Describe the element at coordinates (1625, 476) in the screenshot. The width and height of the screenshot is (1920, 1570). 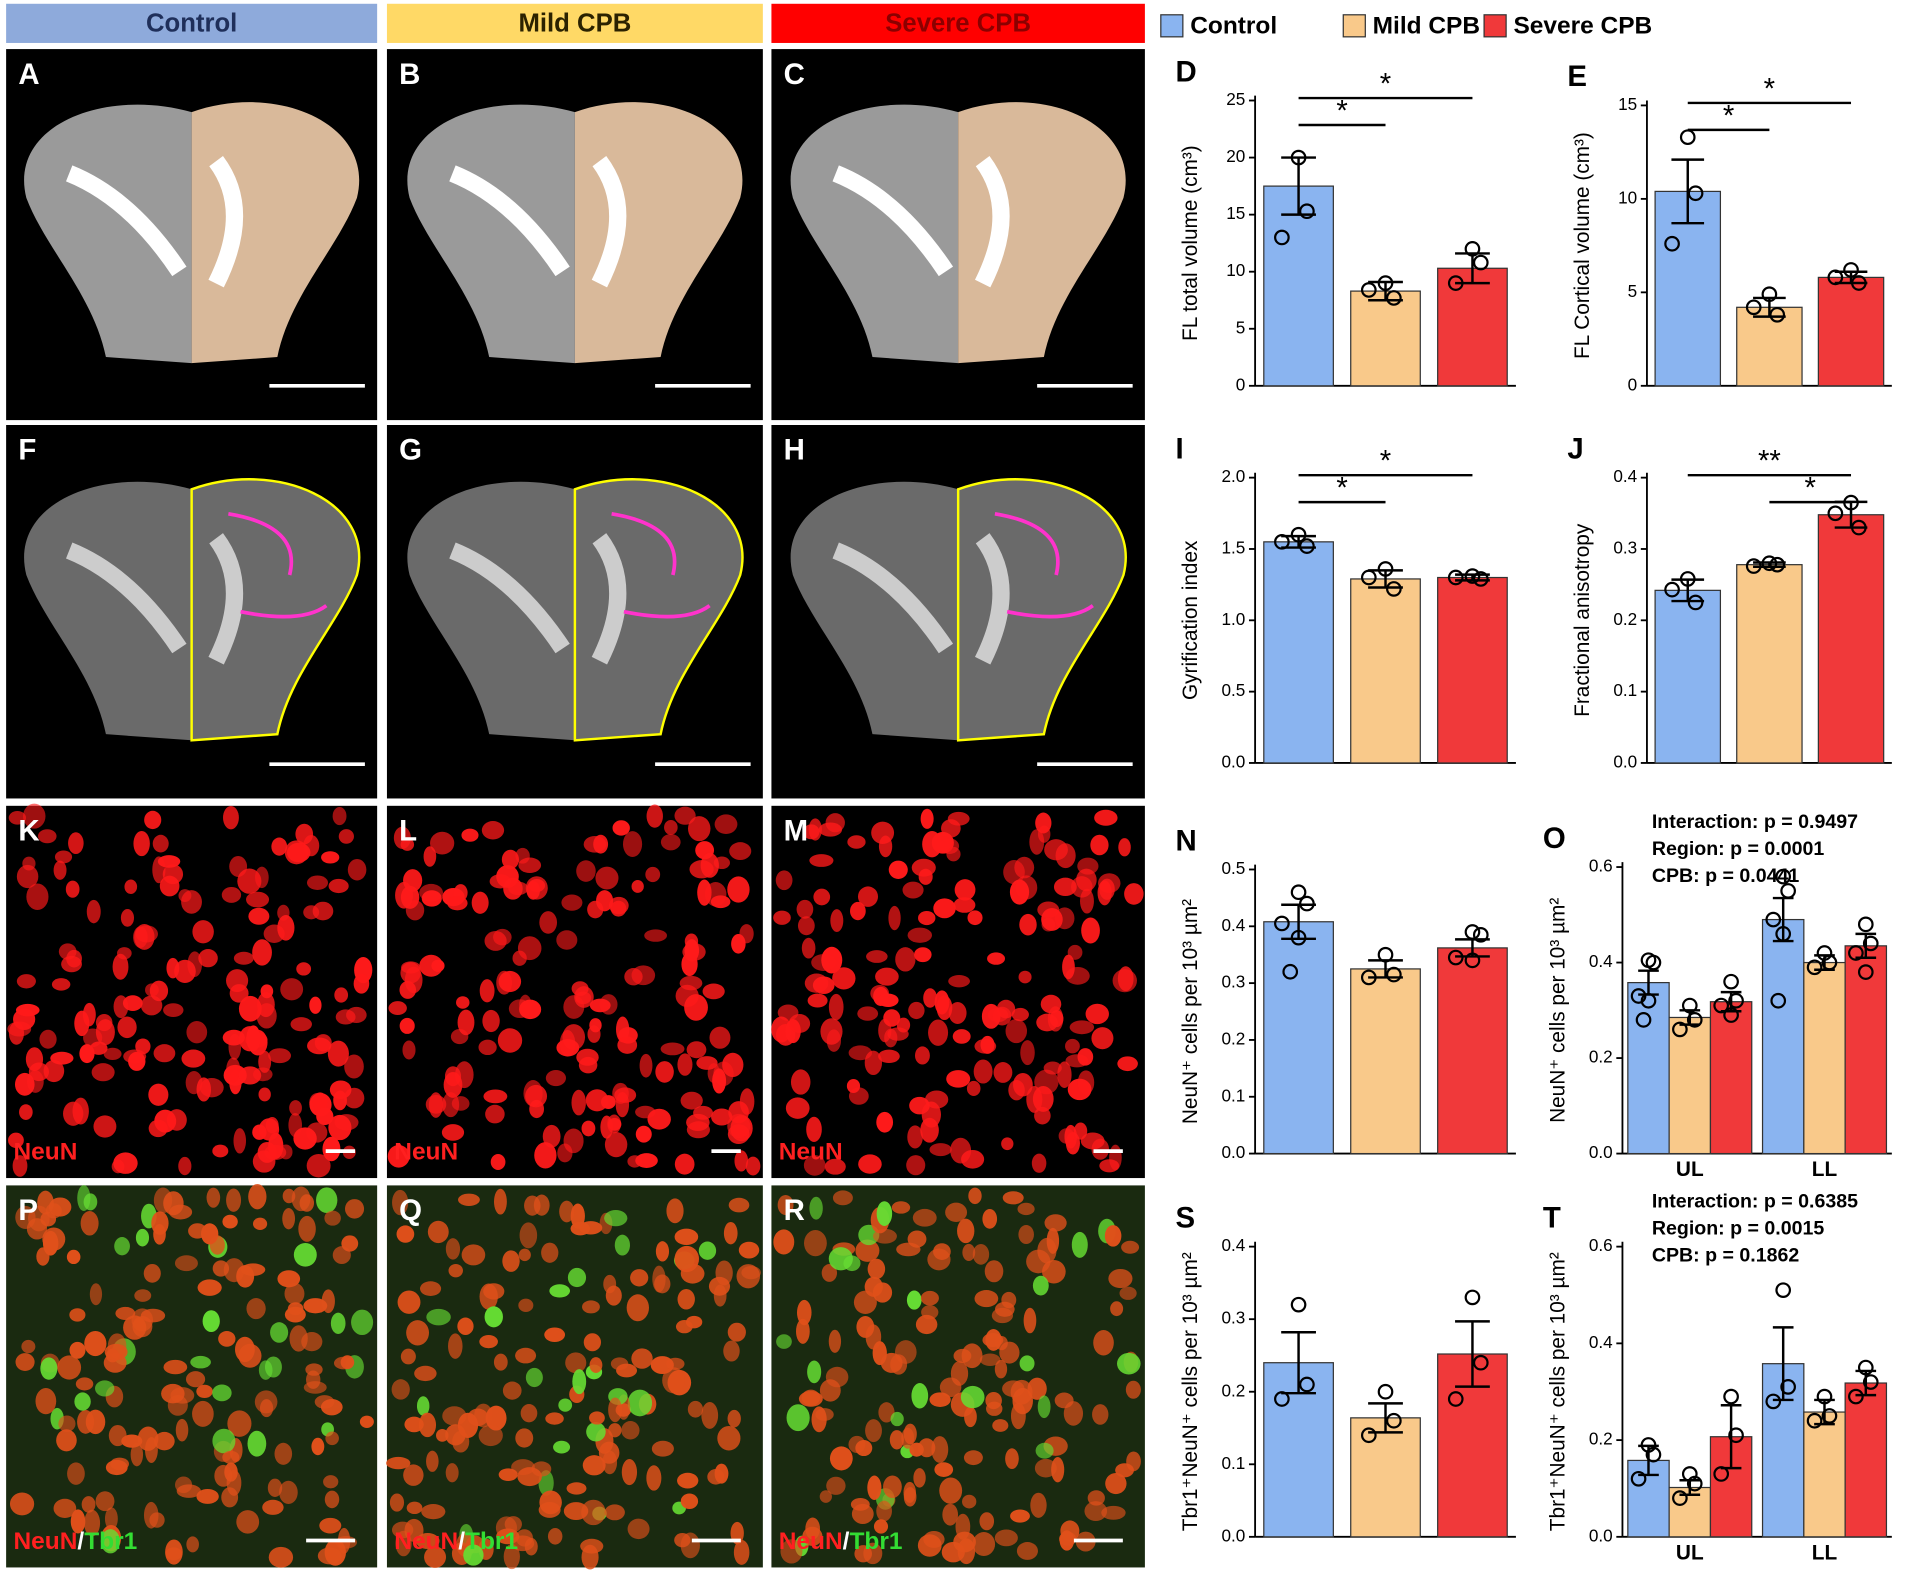
I see `y-tick-label: 0.4` at that location.